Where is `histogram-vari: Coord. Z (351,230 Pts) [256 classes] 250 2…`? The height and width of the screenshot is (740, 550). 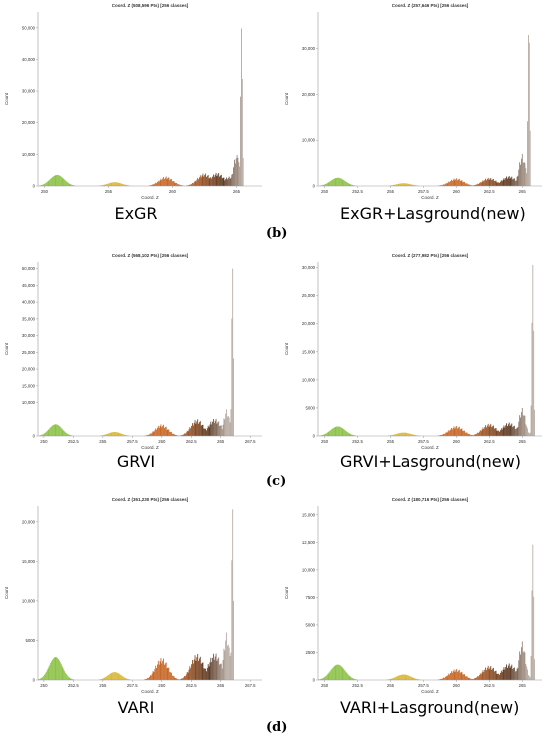
histogram-vari: Coord. Z (351,230 Pts) [256 classes] 250 2… is located at coordinates (133, 595).